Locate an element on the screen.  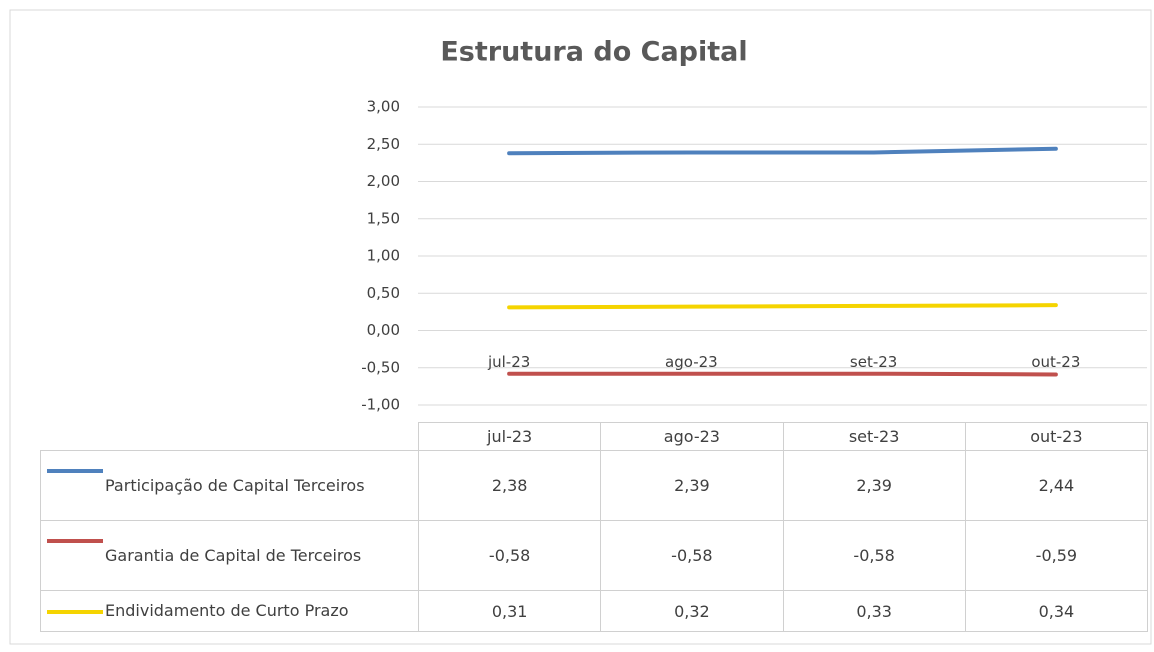
legend-cell: Garantia de Capital de Terceiros is located at coordinates (229, 555).